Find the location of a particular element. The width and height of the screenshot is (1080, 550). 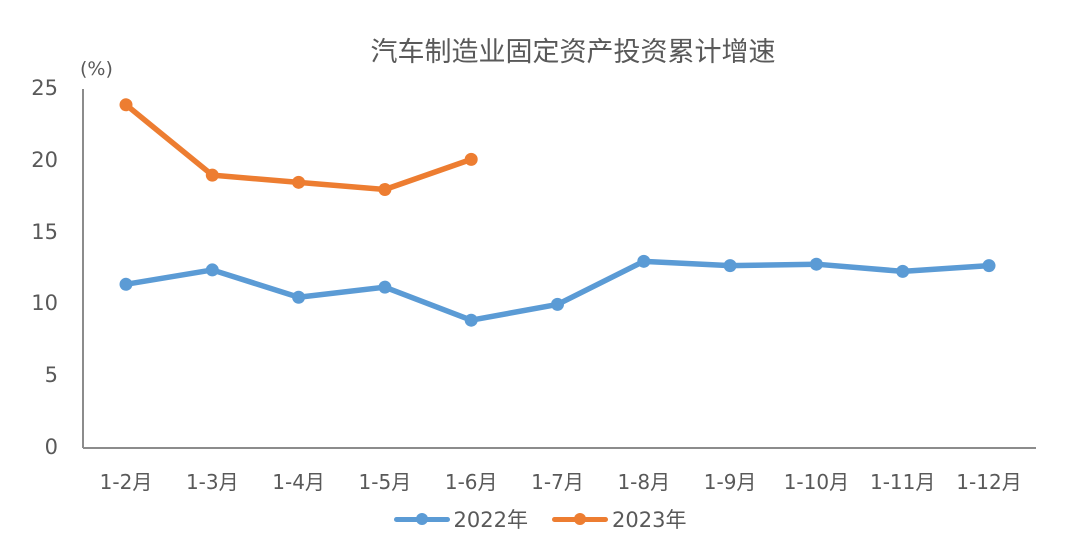

x-tick-label: 1-10月 is located at coordinates (816, 482).